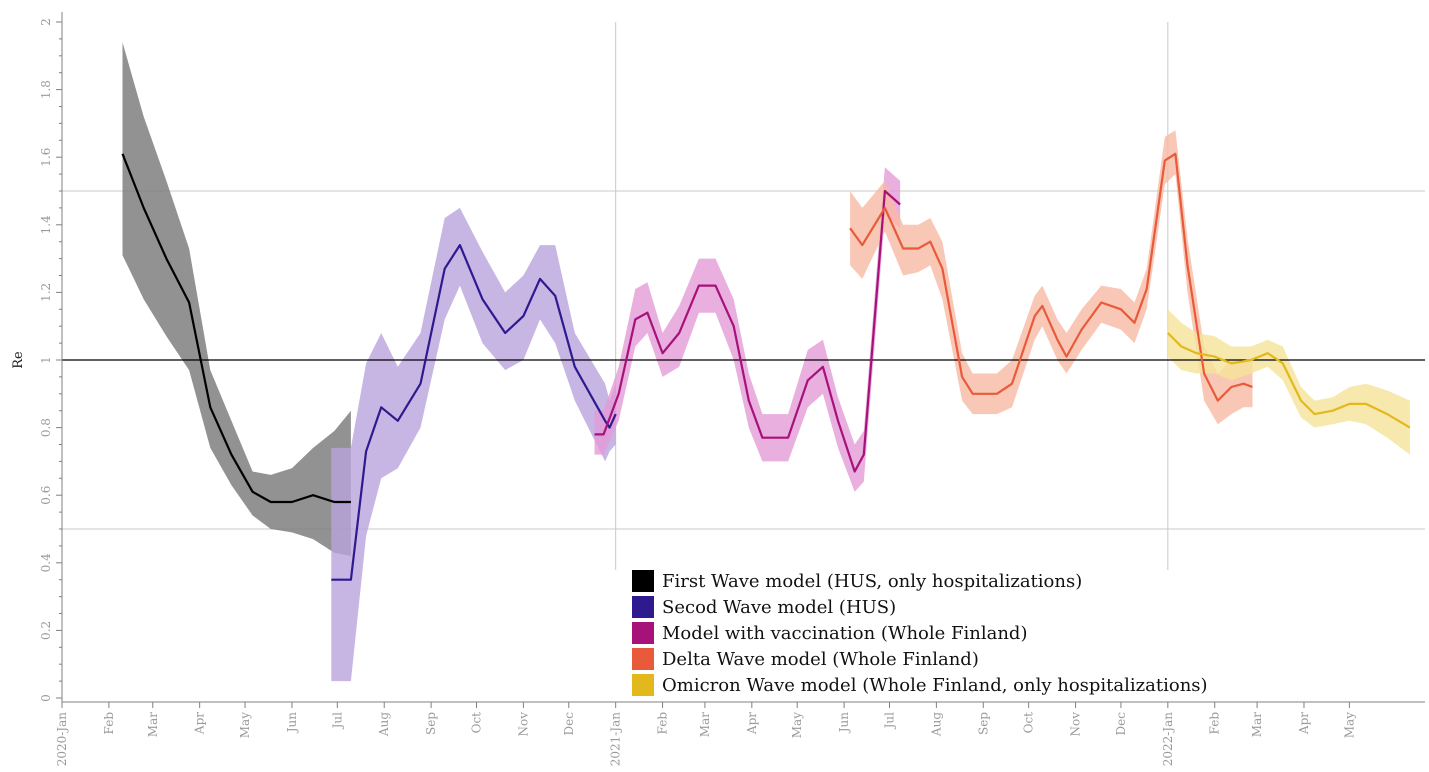 The height and width of the screenshot is (772, 1429). I want to click on y-tick-label: 1.8, so click(46, 89).